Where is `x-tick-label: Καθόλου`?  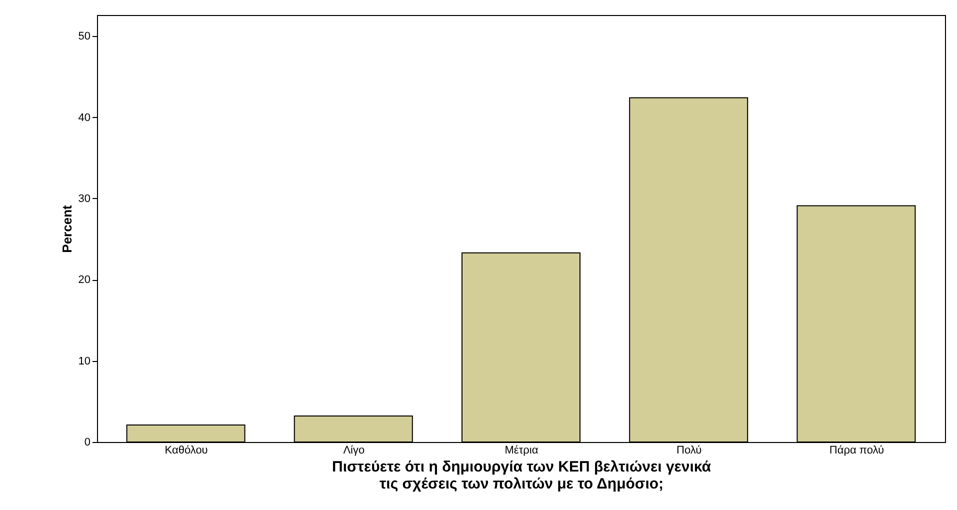
x-tick-label: Καθόλου is located at coordinates (186, 450).